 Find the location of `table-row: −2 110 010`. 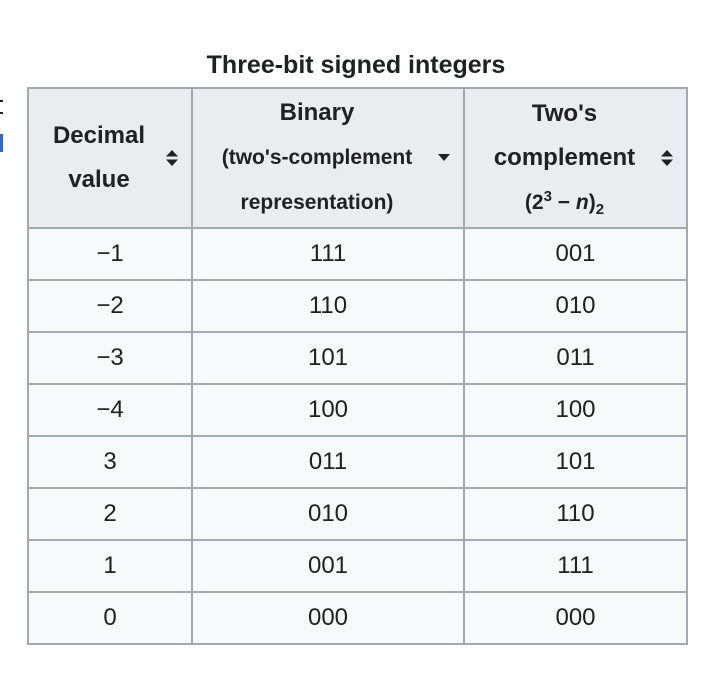

table-row: −2 110 010 is located at coordinates (357, 306).